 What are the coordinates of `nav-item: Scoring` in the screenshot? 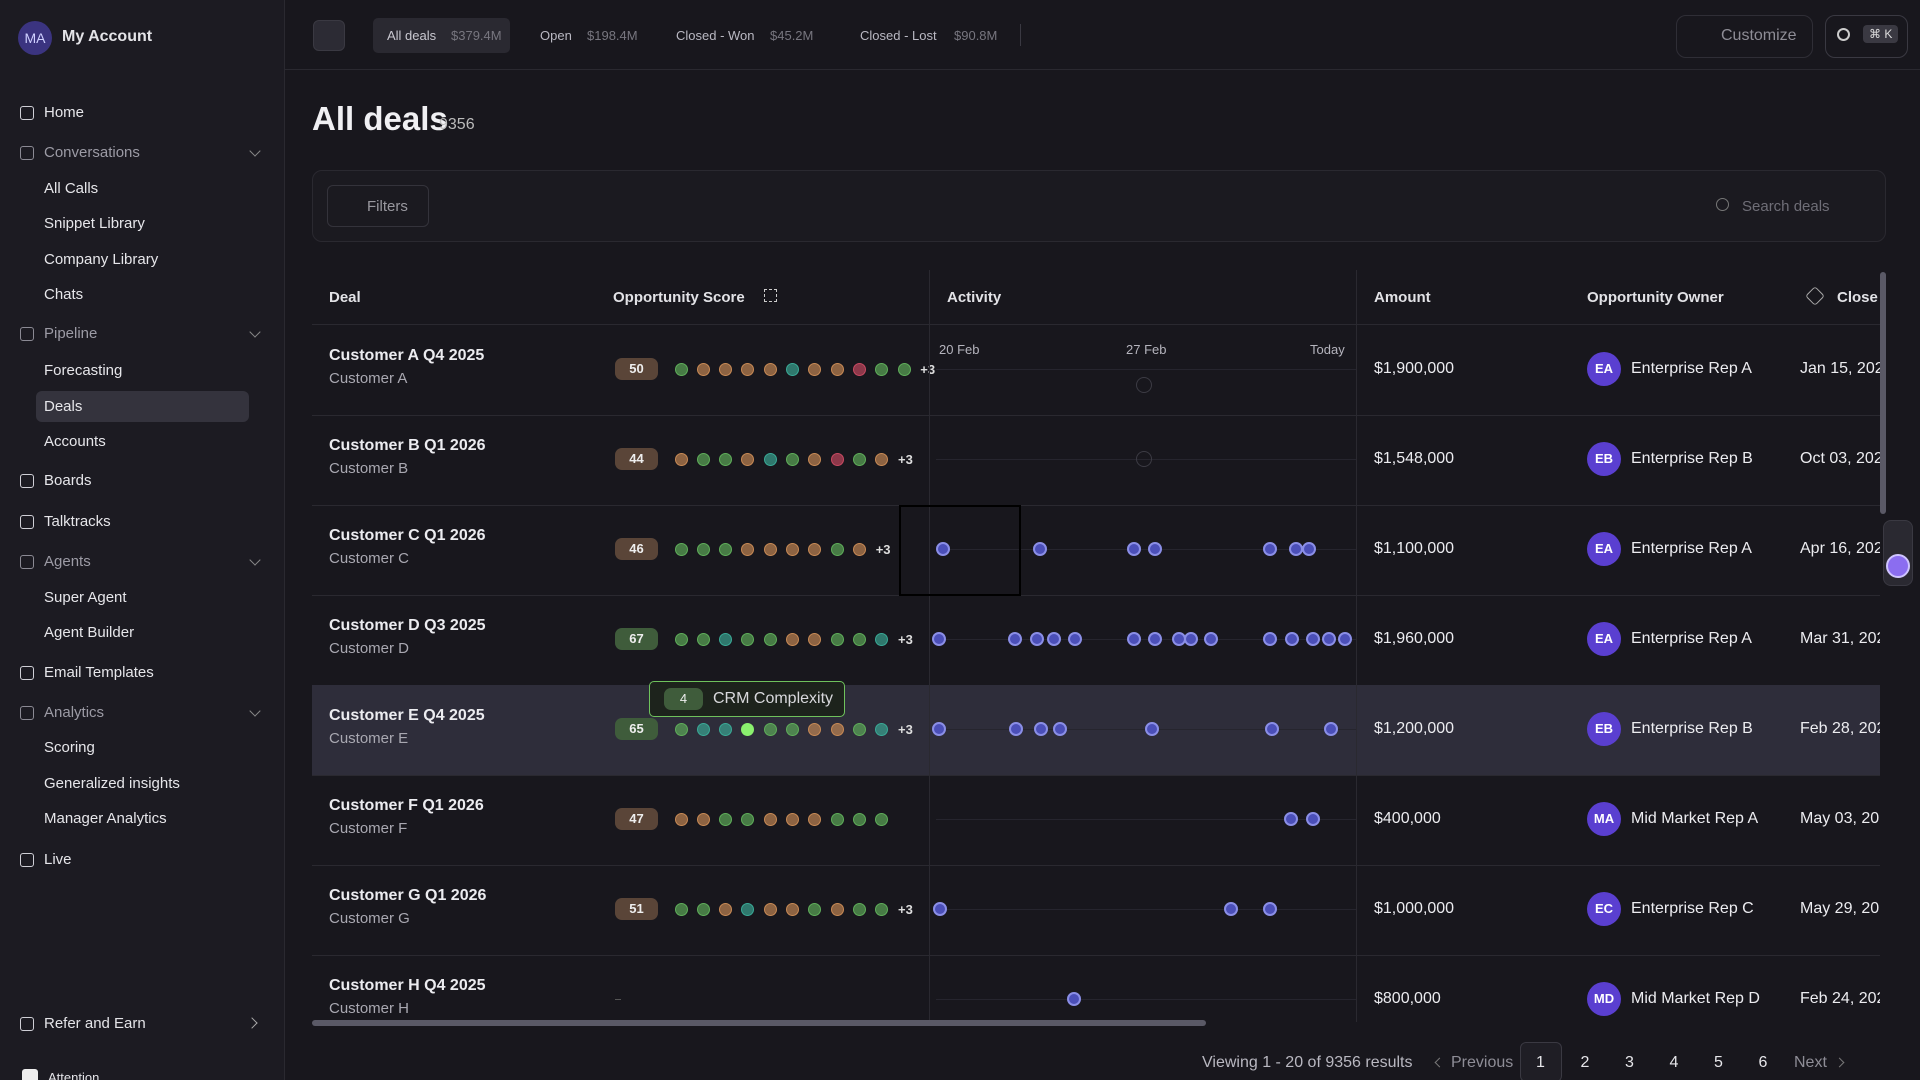 It's located at (69, 747).